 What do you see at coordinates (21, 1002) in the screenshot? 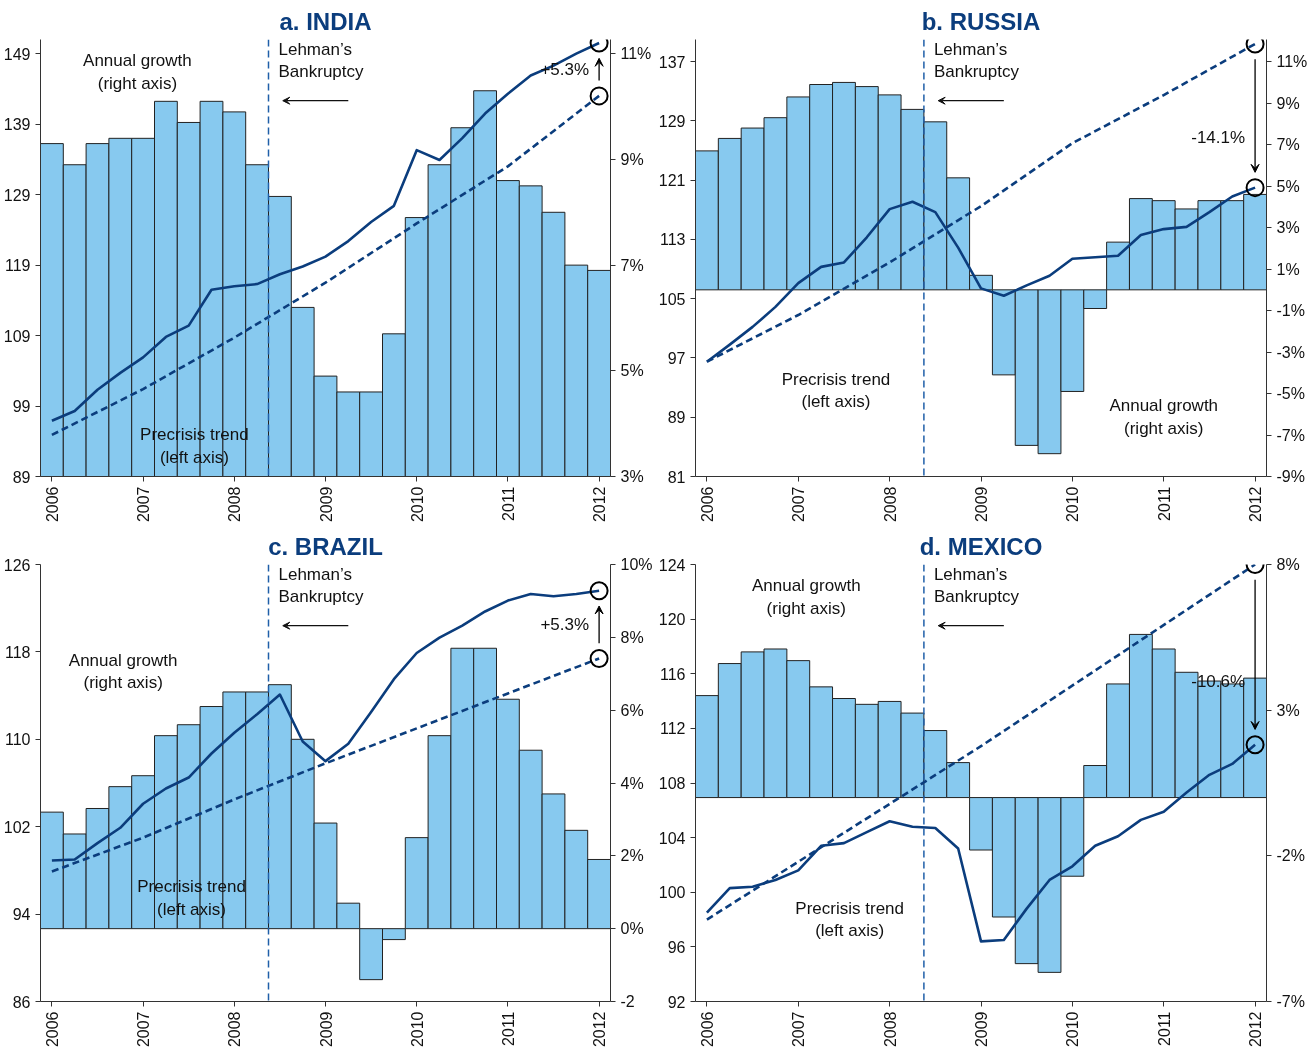
I see `y-tick-label: 86` at bounding box center [21, 1002].